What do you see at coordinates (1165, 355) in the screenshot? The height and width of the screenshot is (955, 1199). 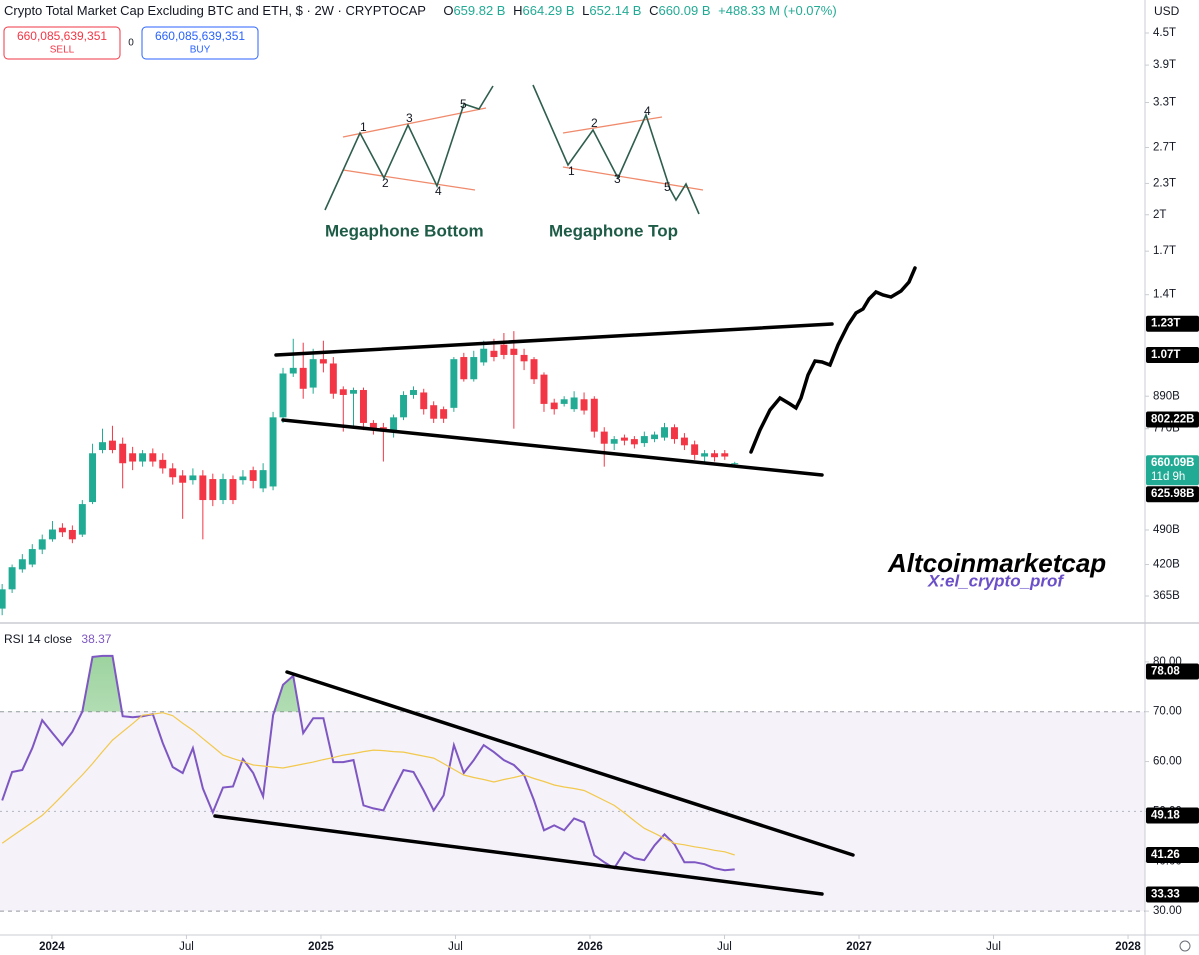 I see `price-badge-label: 1.07T` at bounding box center [1165, 355].